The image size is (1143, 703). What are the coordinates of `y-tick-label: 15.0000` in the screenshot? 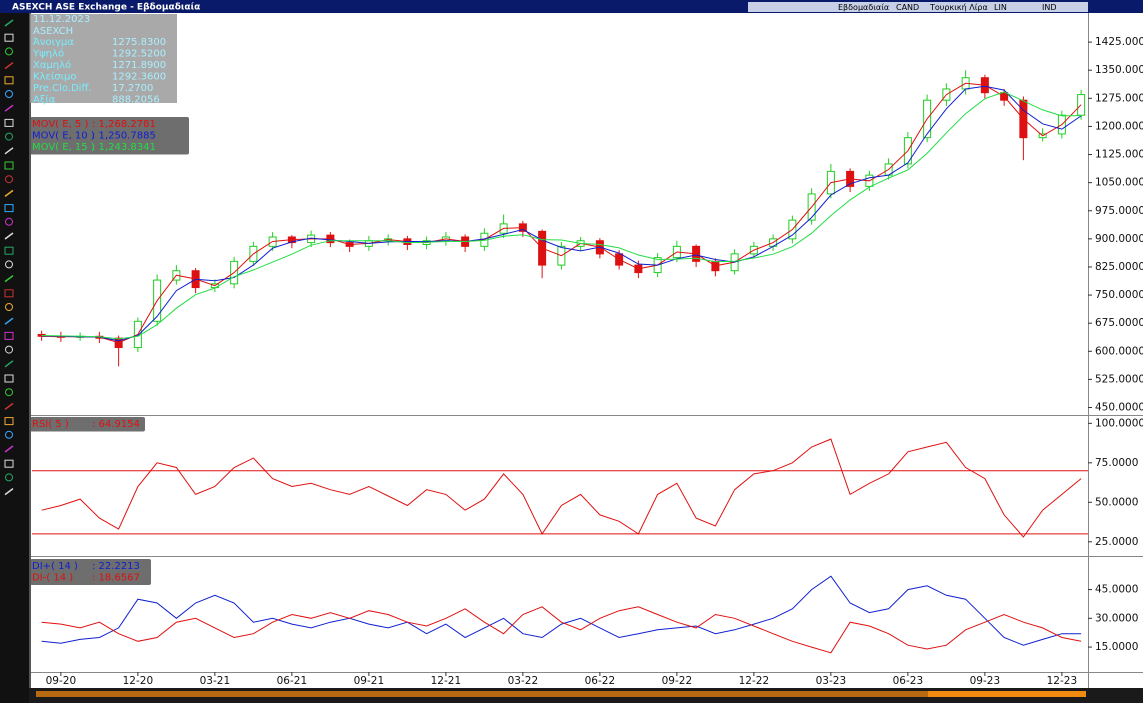 It's located at (1116, 647).